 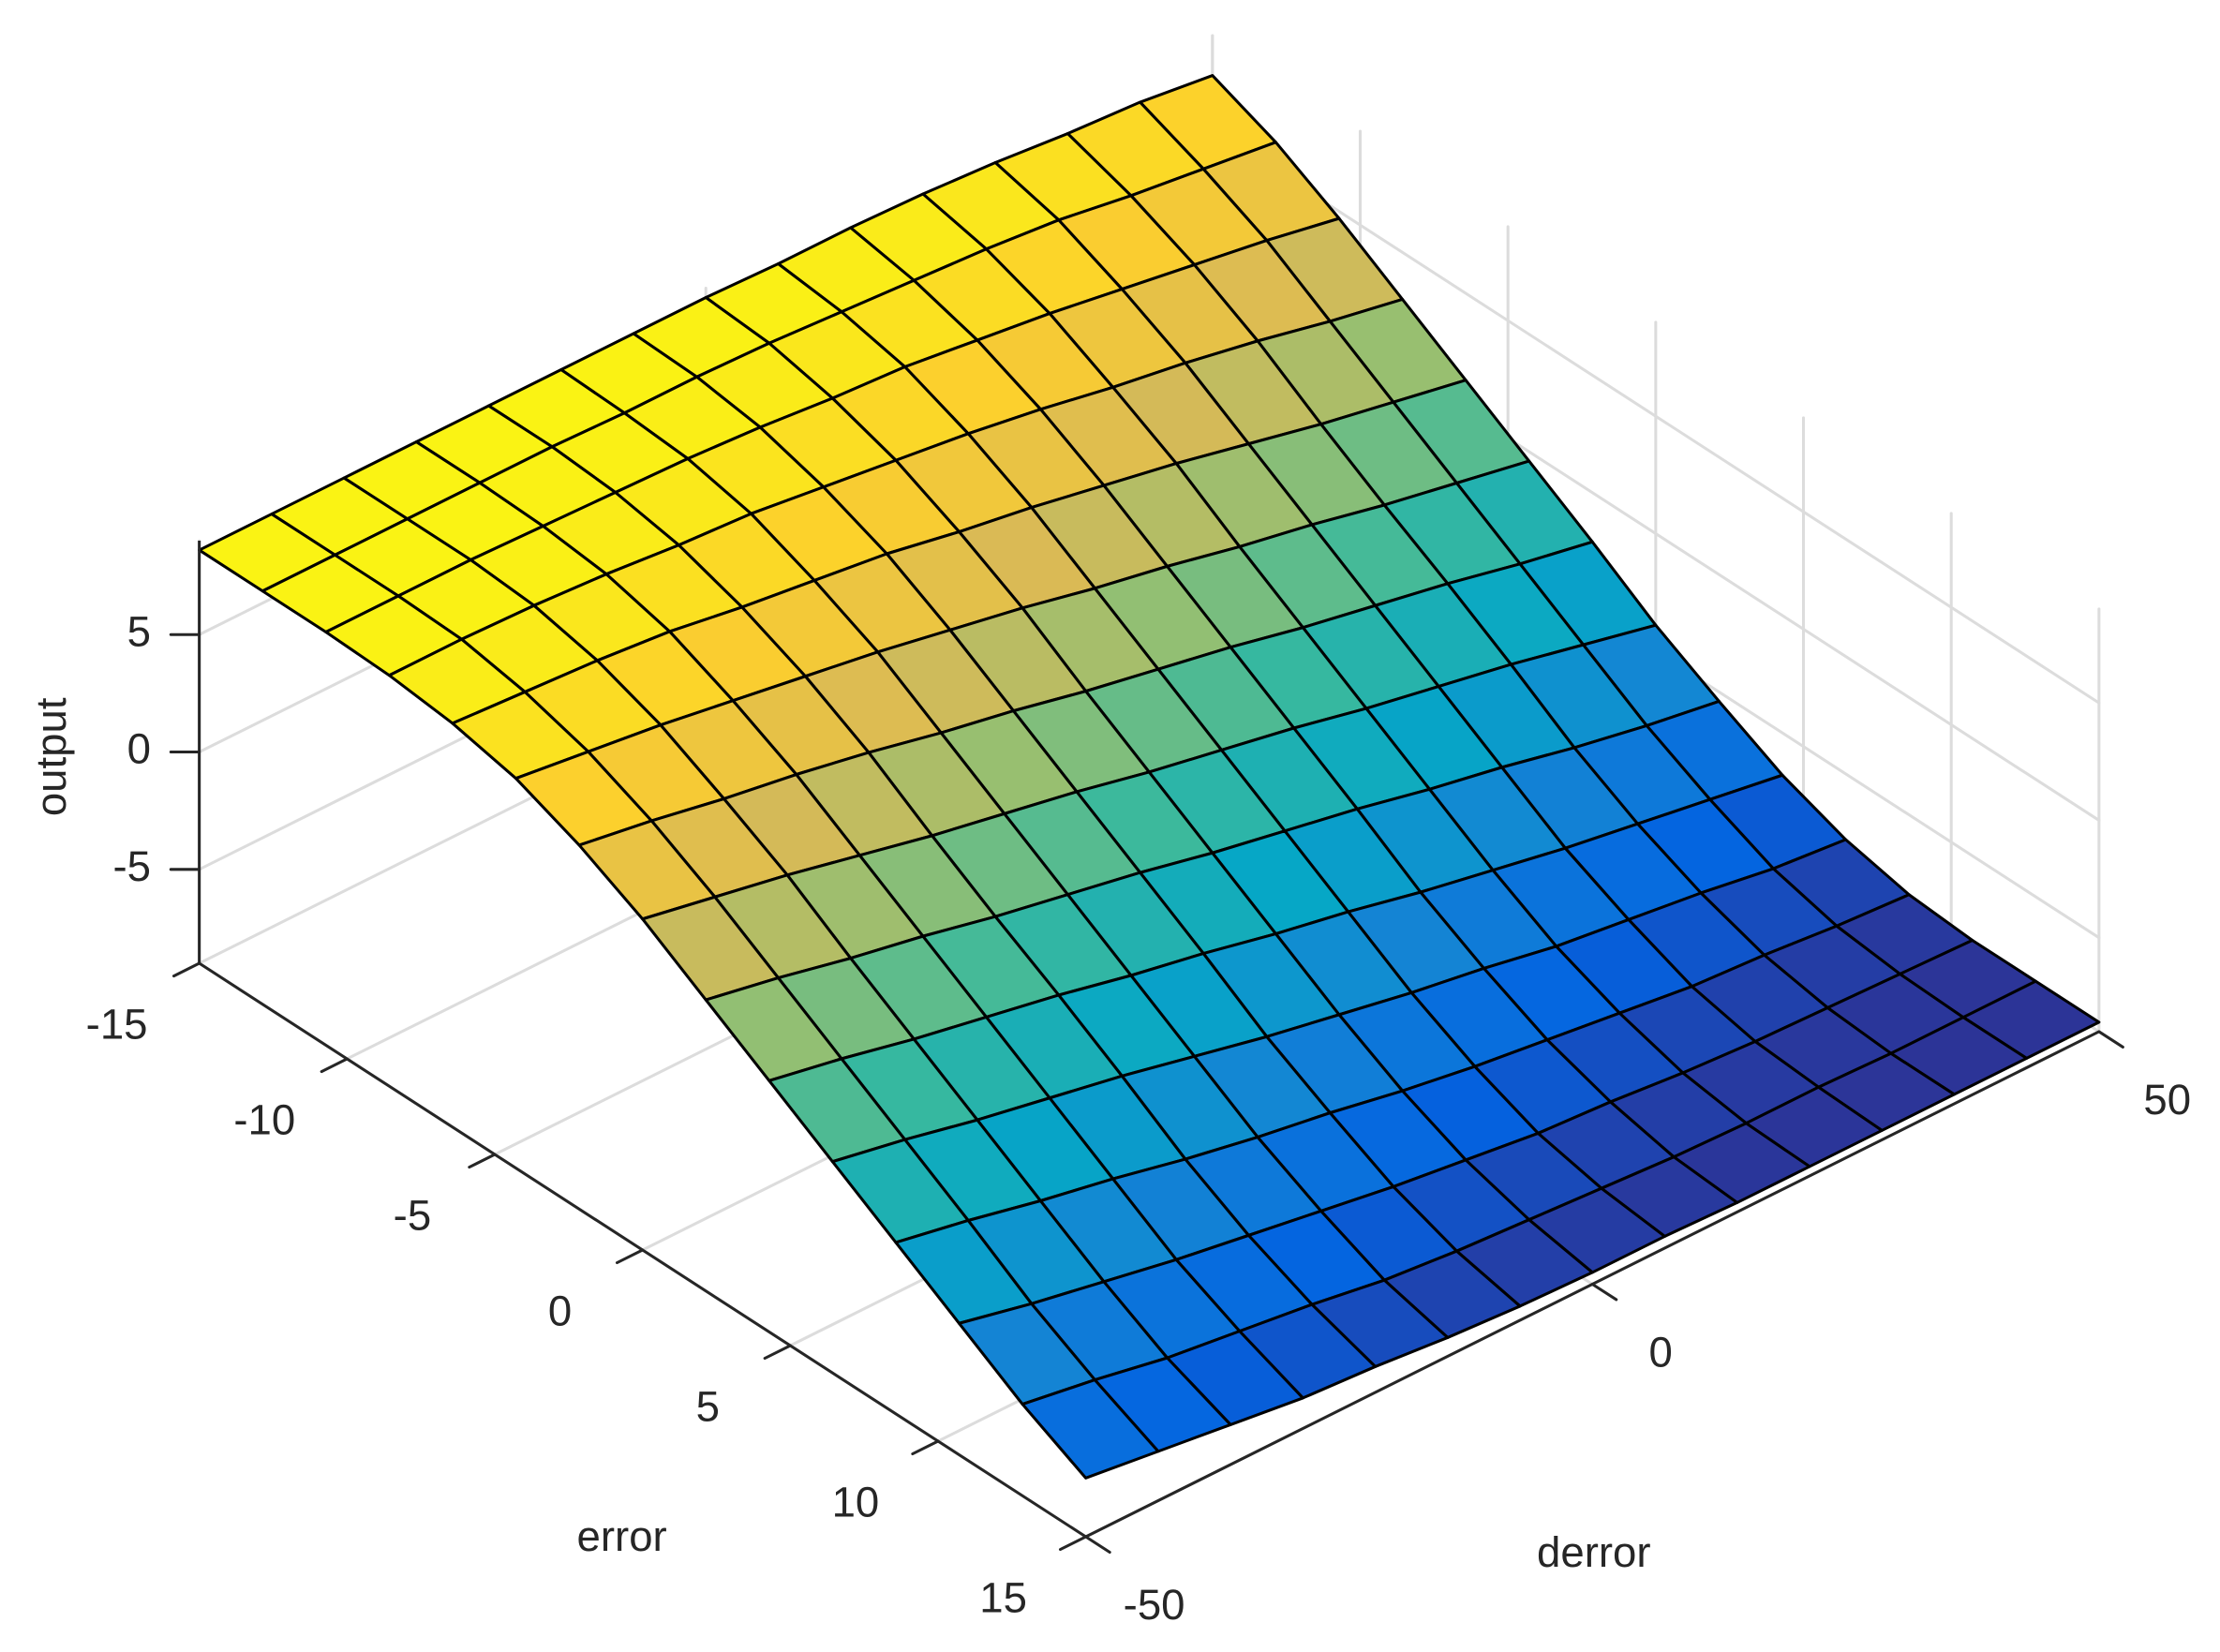 I want to click on y-tick-label: 10, so click(x=856, y=1501).